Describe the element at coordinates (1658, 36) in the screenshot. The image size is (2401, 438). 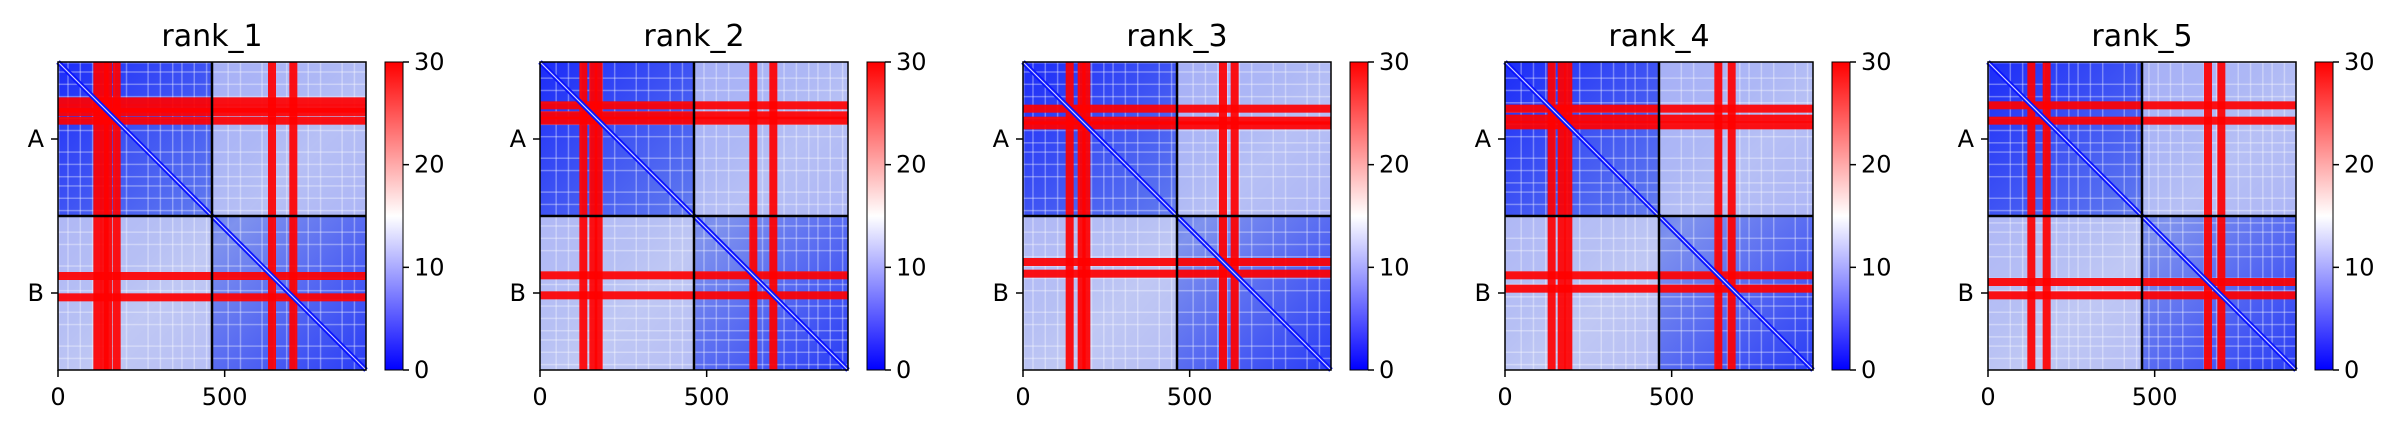
I see `panel-title: rank_4` at that location.